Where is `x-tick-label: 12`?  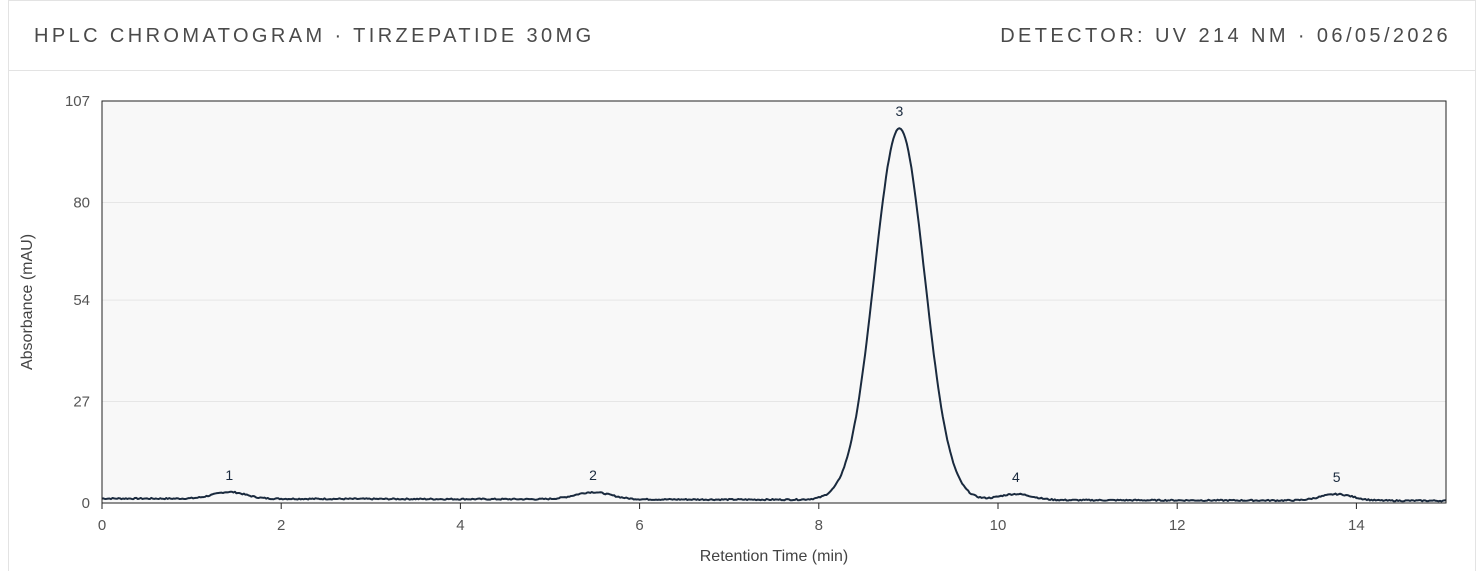
x-tick-label: 12 is located at coordinates (1177, 525).